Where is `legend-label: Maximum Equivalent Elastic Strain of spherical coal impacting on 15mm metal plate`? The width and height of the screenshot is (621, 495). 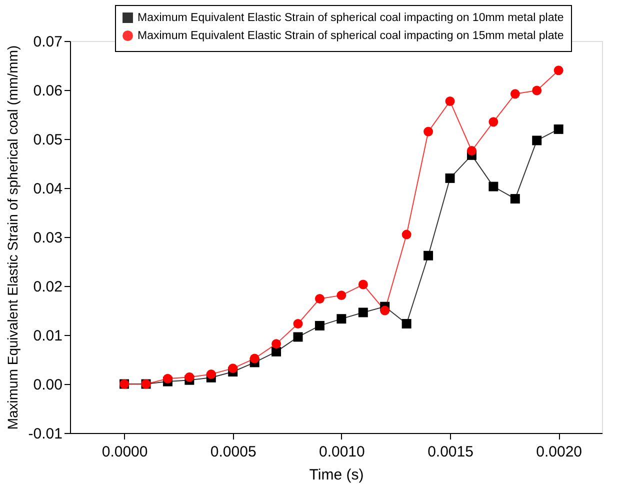
legend-label: Maximum Equivalent Elastic Strain of spherical coal impacting on 15mm metal plate is located at coordinates (351, 36).